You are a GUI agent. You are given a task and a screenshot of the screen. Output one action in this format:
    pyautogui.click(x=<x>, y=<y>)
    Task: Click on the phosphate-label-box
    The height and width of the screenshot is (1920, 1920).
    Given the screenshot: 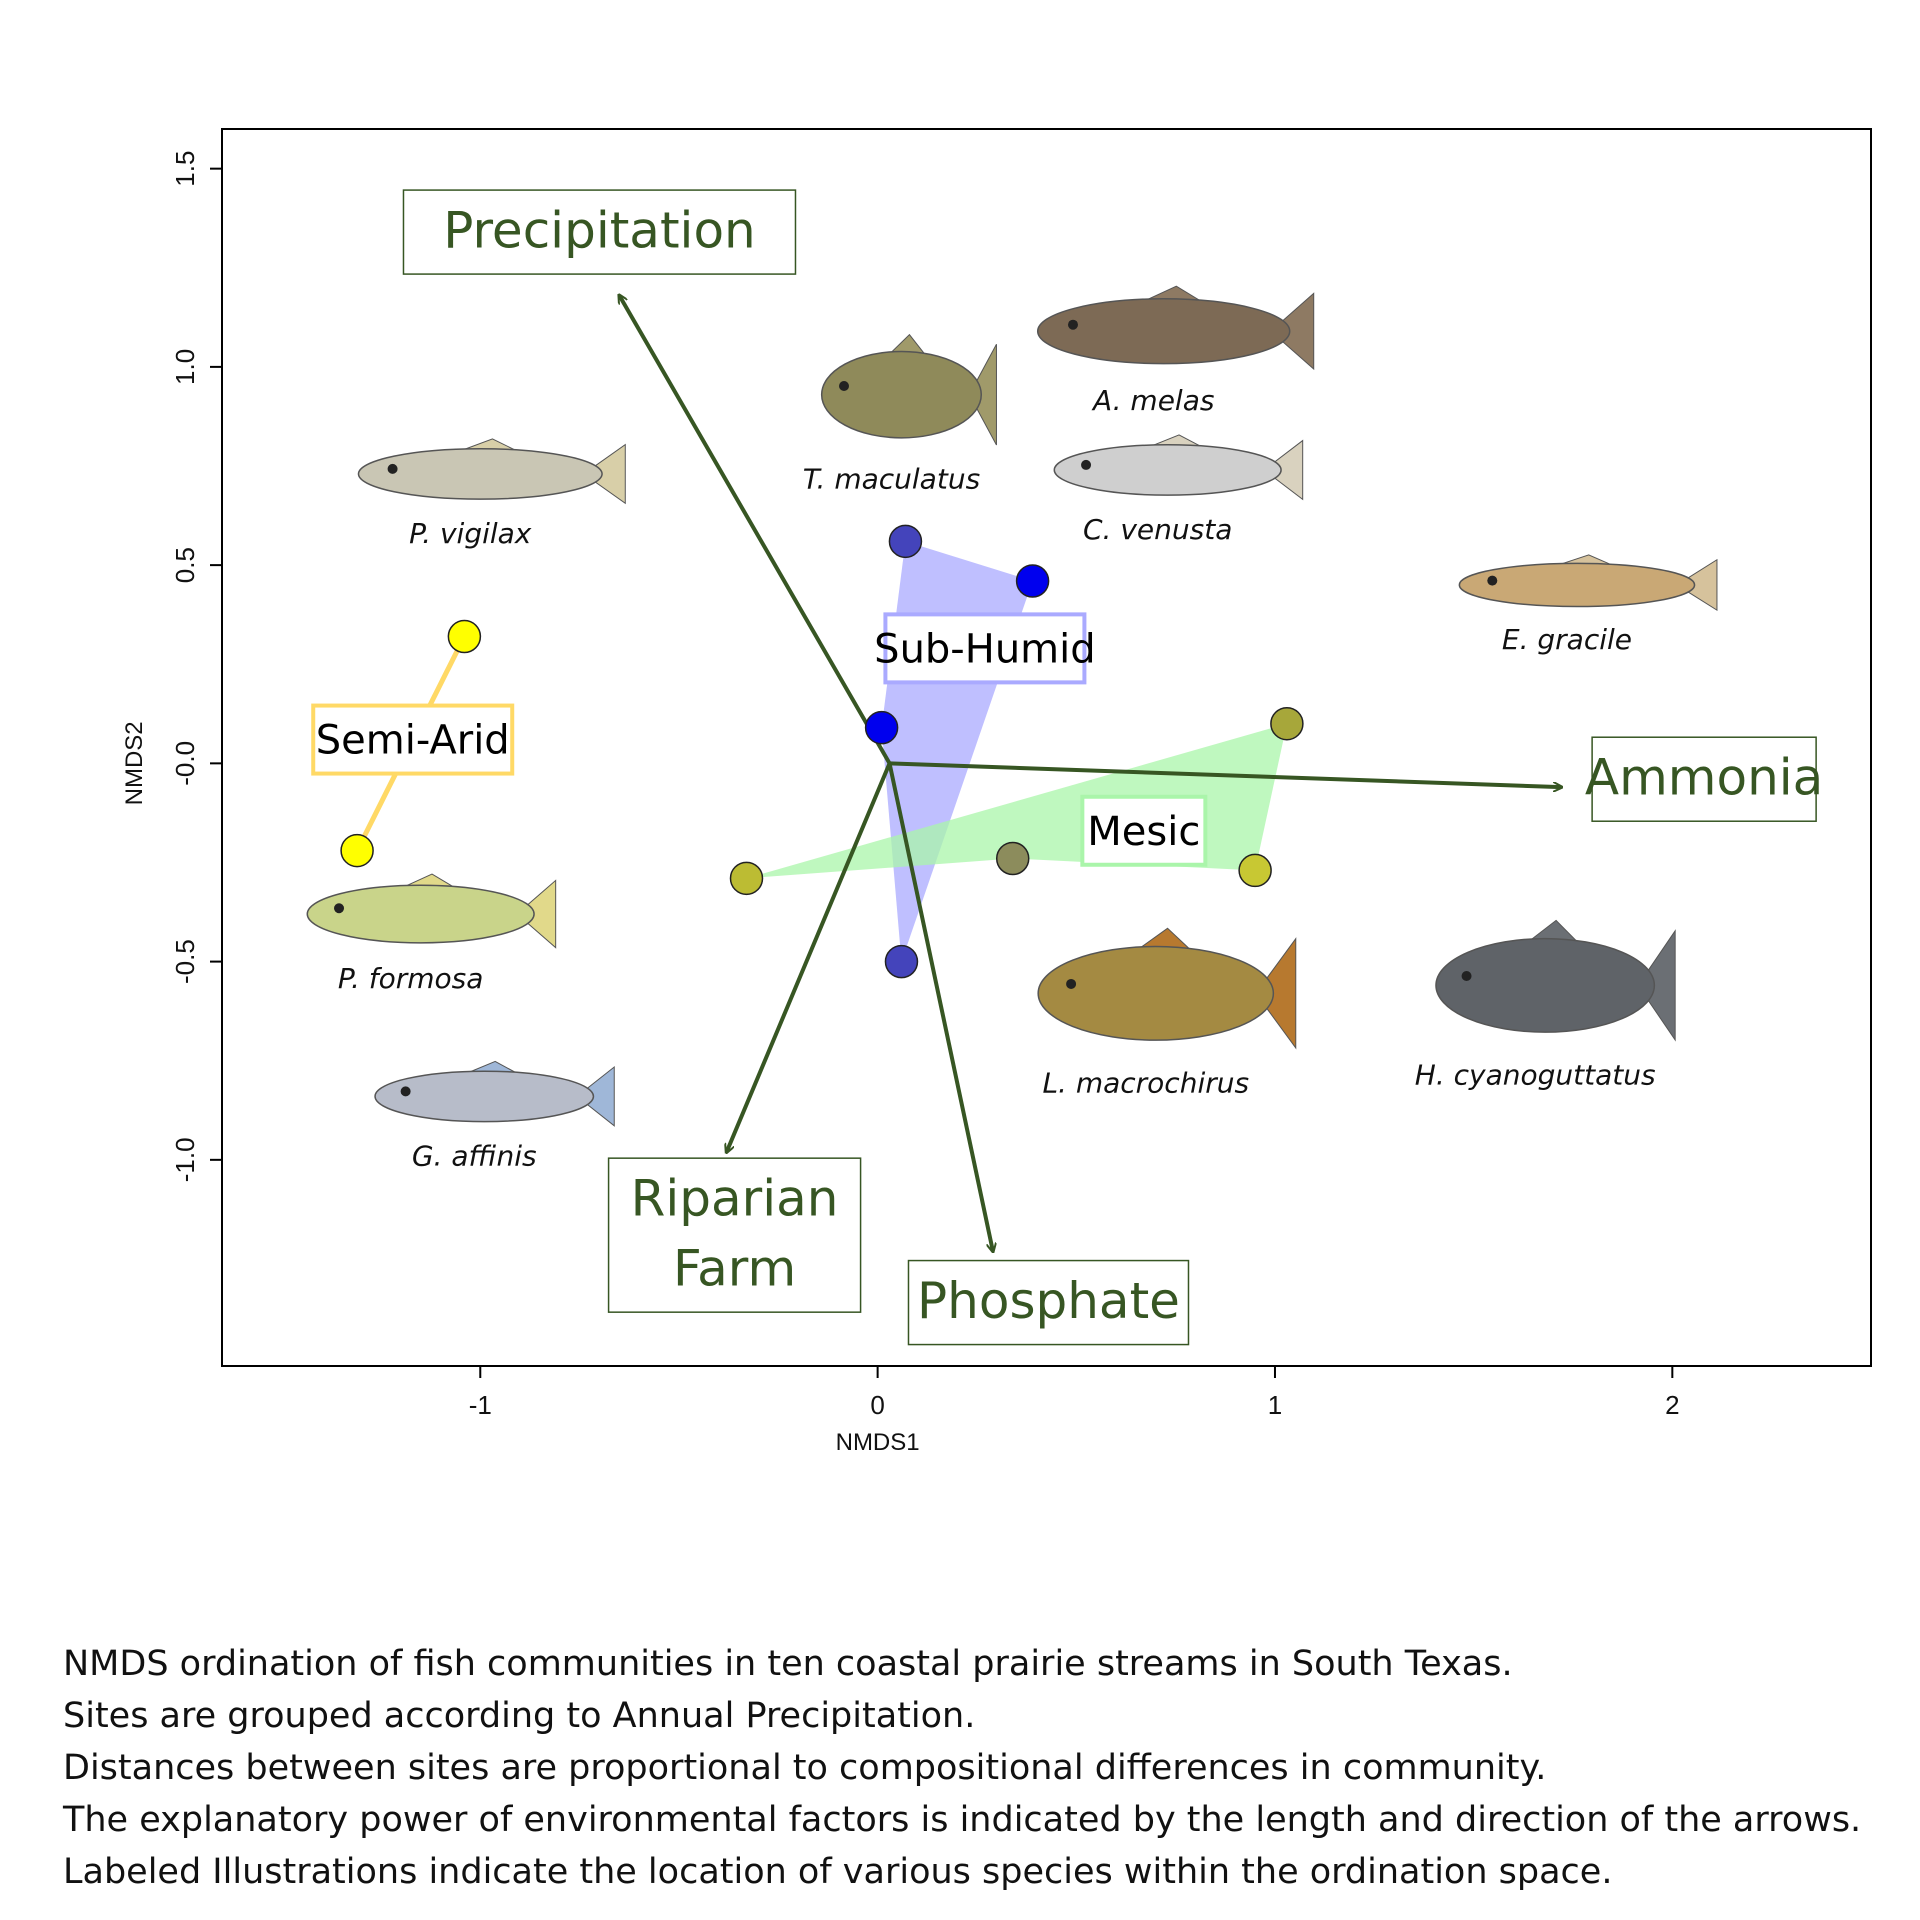 What is the action you would take?
    pyautogui.click(x=1048, y=1302)
    